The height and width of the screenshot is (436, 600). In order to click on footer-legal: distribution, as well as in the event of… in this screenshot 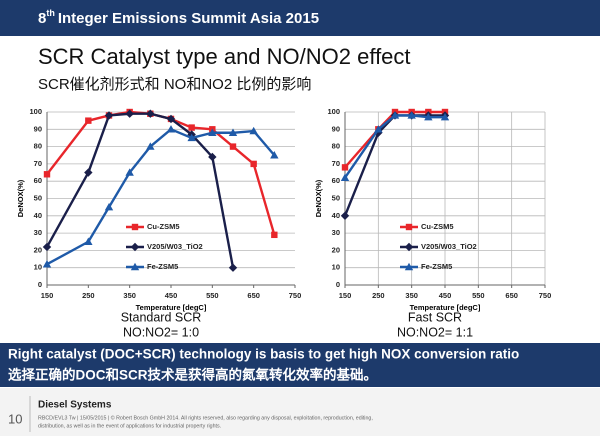, I will do `click(129, 426)`.